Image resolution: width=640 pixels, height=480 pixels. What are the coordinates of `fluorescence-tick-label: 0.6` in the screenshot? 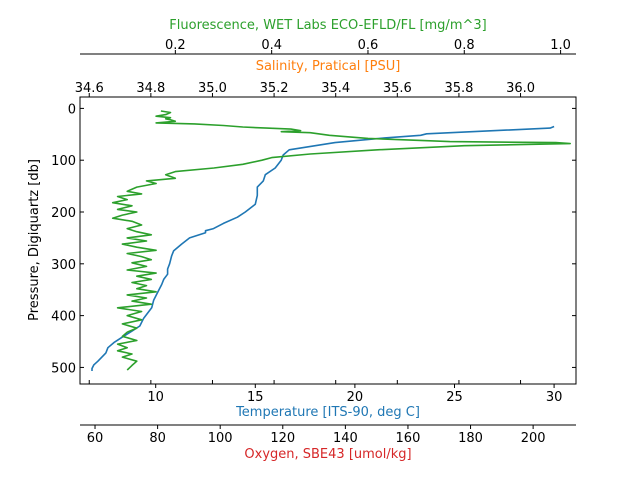 It's located at (368, 45).